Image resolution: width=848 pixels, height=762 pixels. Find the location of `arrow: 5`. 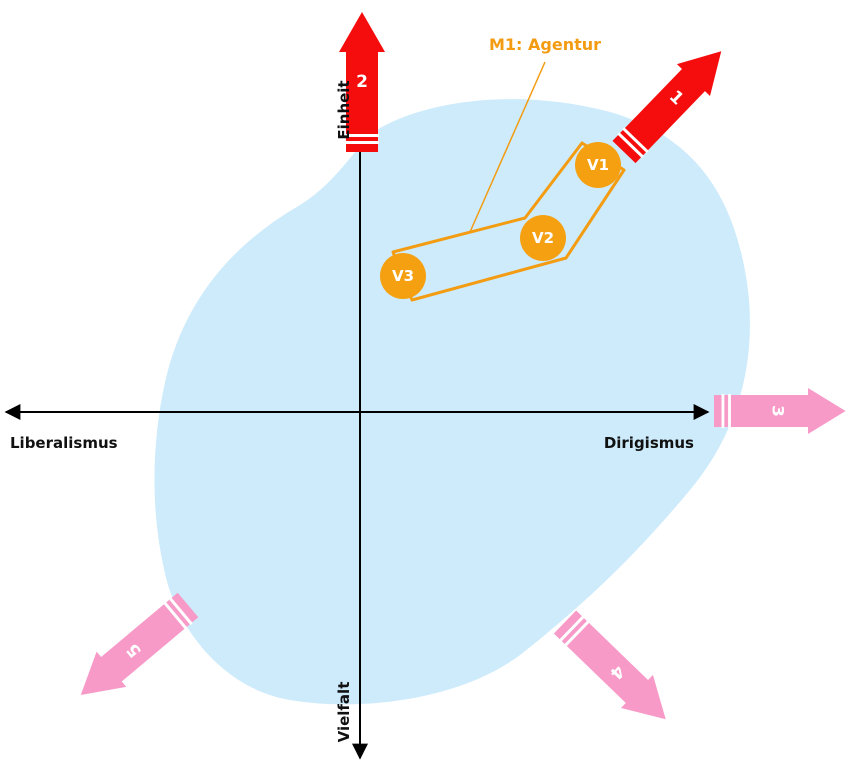

arrow: 5 is located at coordinates (134, 650).